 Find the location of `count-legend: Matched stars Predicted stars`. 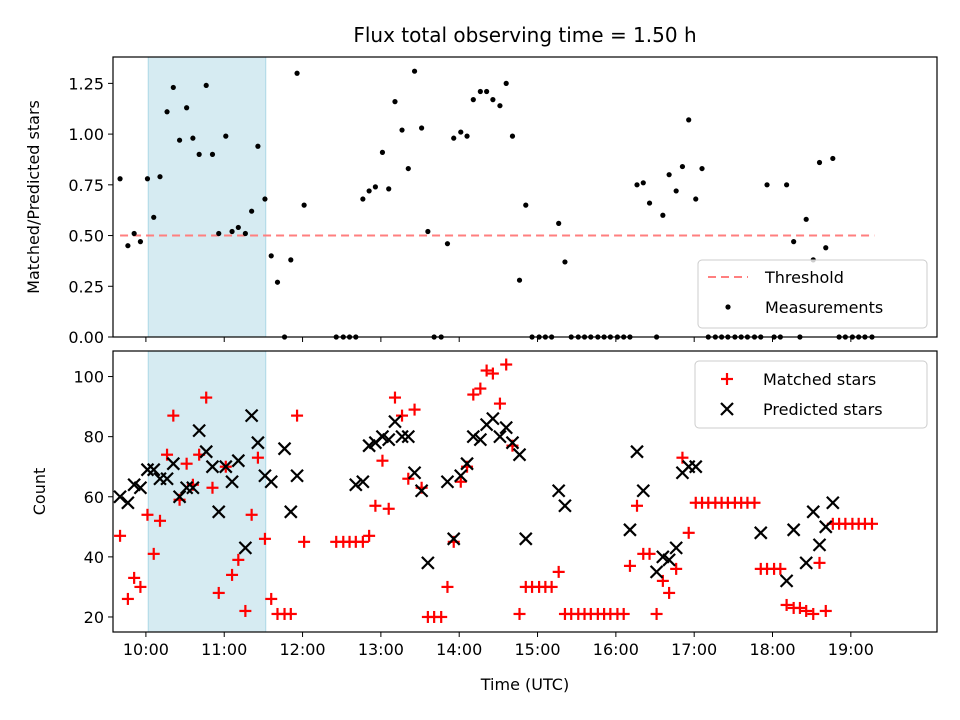

count-legend: Matched stars Predicted stars is located at coordinates (811, 394).